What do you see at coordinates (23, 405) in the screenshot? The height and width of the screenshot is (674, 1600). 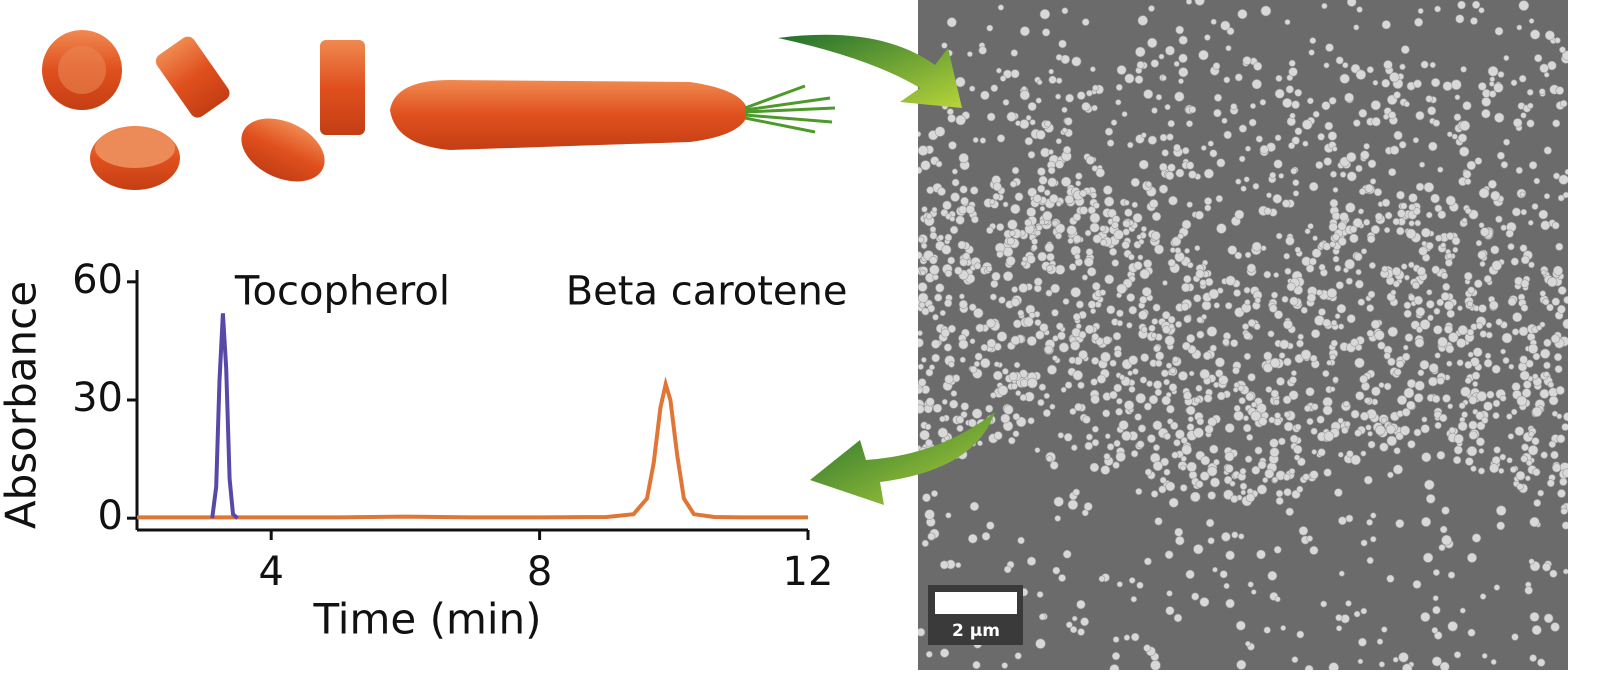 I see `y-axis-title: Absorbance` at bounding box center [23, 405].